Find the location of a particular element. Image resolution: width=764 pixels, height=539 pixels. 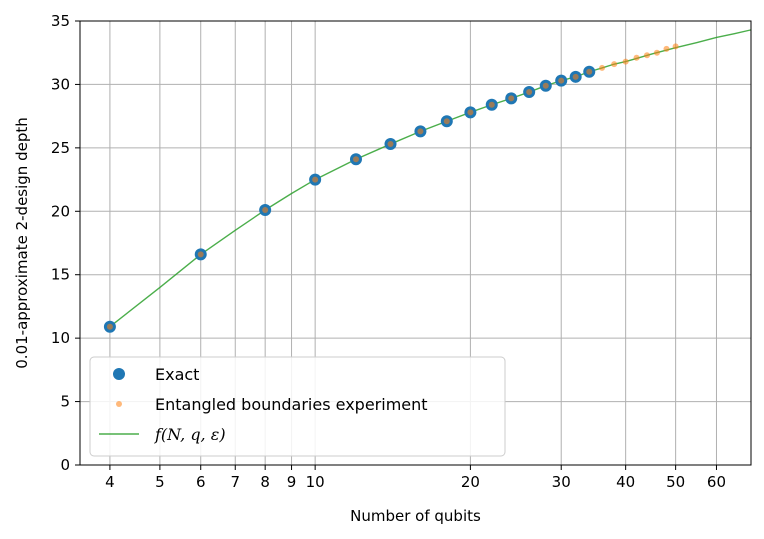

y-tick-label: 5 is located at coordinates (65, 402).